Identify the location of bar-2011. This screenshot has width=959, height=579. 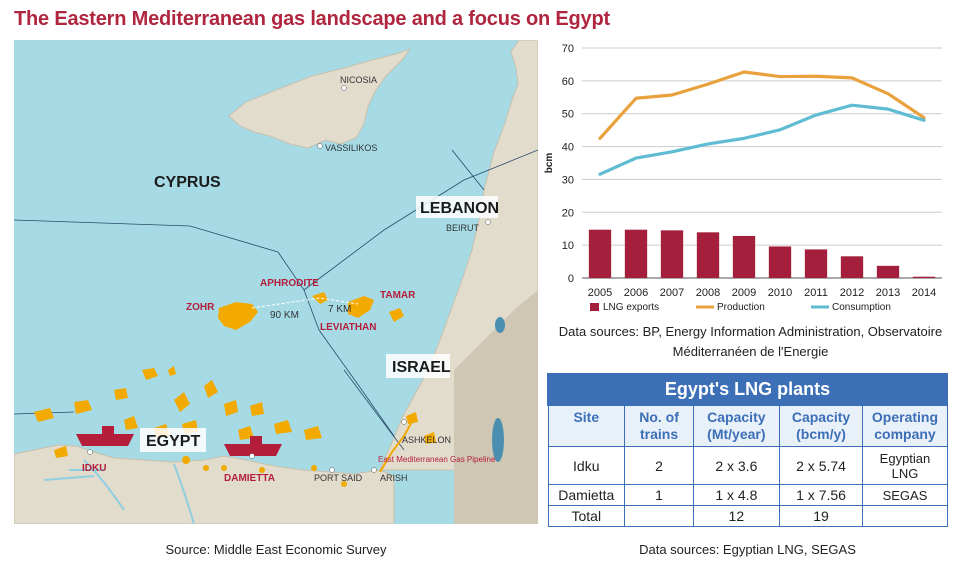
(816, 263).